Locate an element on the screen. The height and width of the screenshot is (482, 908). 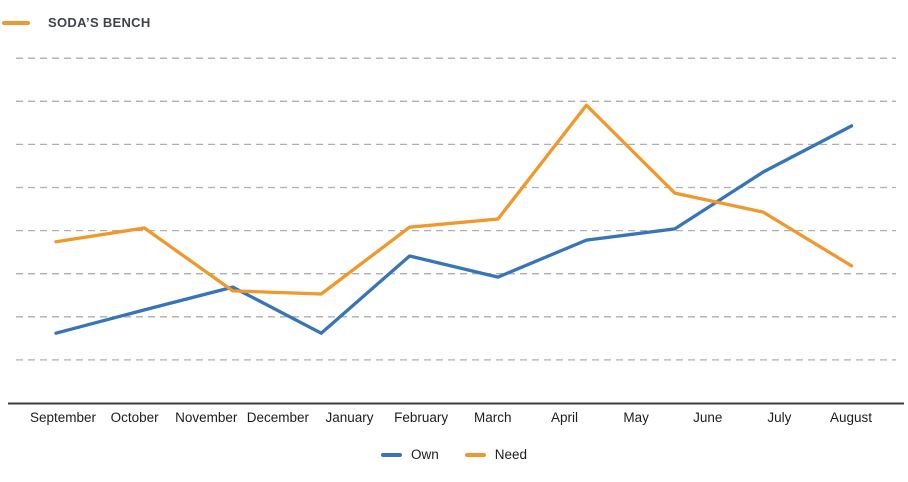
legend-item-need: Need is located at coordinates (496, 455).